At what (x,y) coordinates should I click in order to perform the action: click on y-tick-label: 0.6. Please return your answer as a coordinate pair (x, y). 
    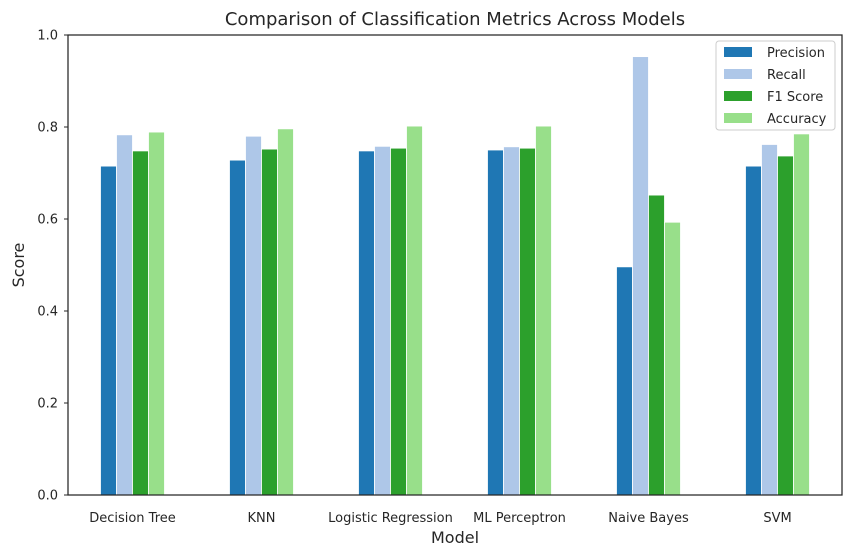
    Looking at the image, I should click on (47, 220).